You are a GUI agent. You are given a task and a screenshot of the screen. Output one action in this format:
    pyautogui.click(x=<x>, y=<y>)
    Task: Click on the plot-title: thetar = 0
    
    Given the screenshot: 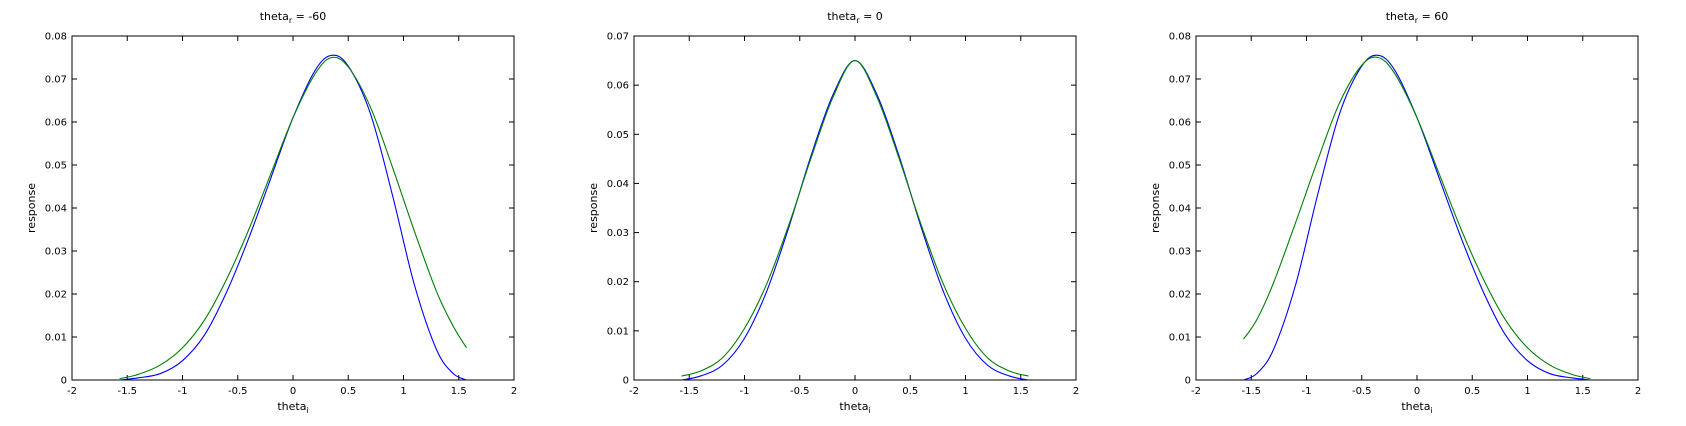 What is the action you would take?
    pyautogui.click(x=855, y=17)
    